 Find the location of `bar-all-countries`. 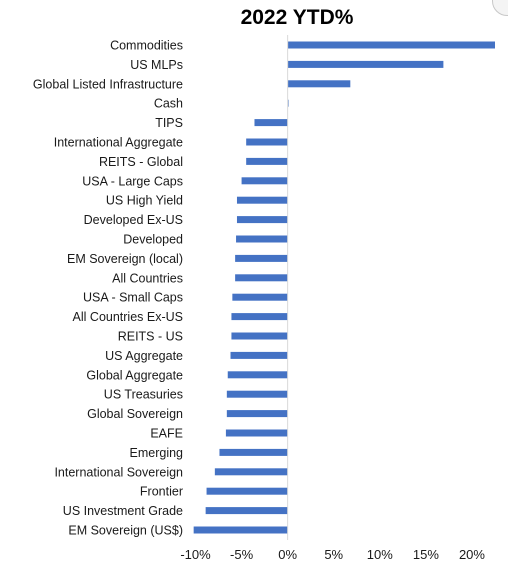

bar-all-countries is located at coordinates (261, 278).